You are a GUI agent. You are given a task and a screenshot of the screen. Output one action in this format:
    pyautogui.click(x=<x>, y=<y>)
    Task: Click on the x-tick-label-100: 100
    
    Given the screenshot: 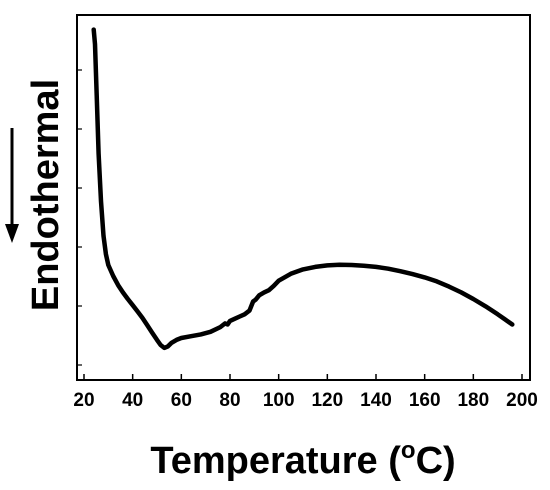 What is the action you would take?
    pyautogui.click(x=279, y=400)
    